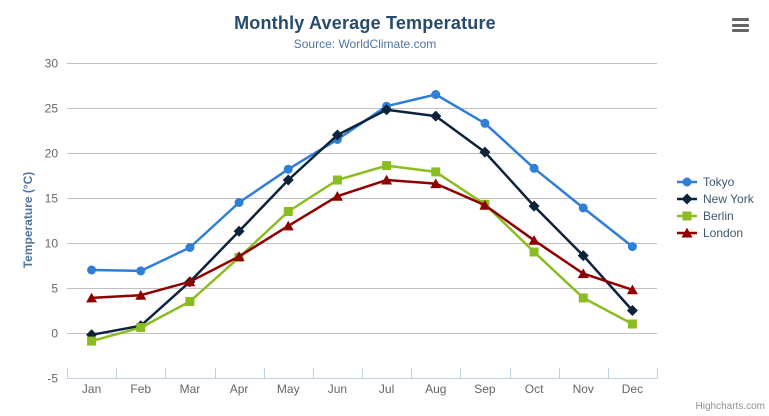  I want to click on chart-subtitle: Source: WorldClimate.com, so click(365, 44).